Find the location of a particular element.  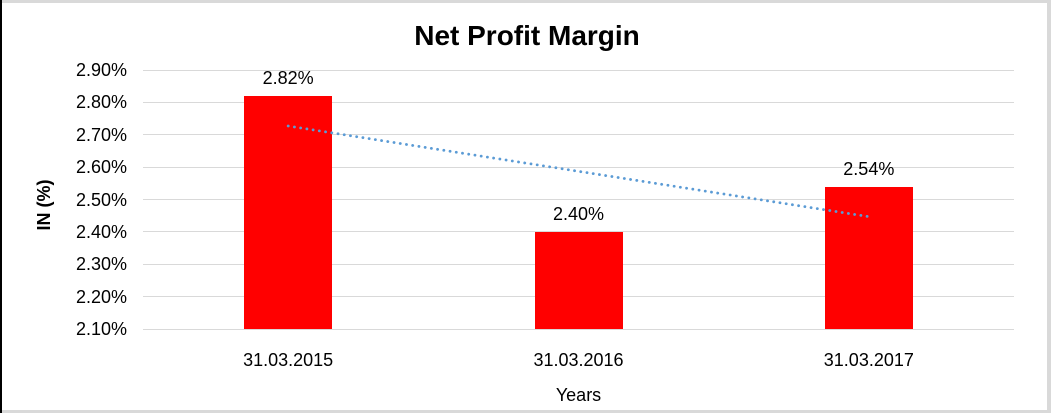

bar-31.03.2017 is located at coordinates (868, 257).